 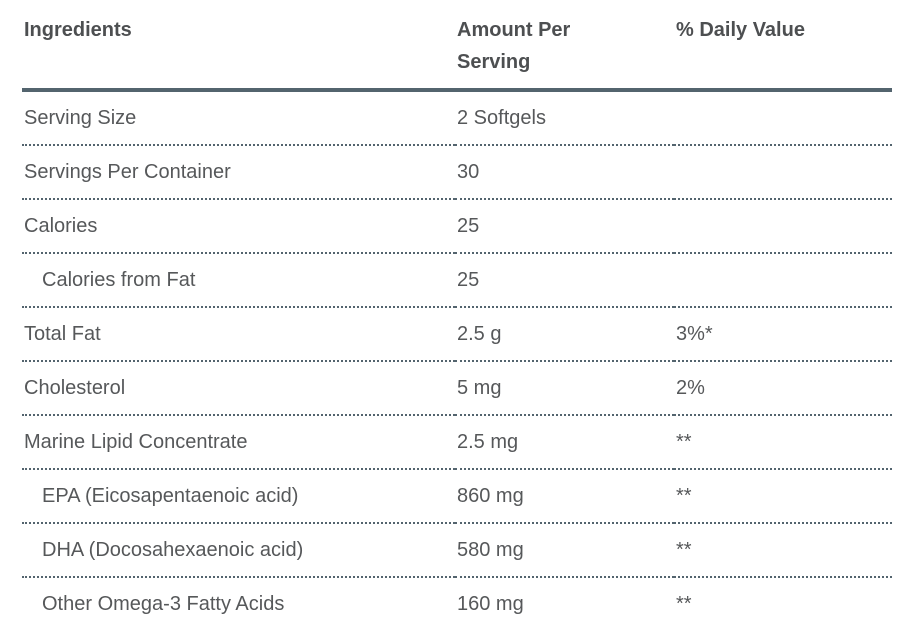 I want to click on column-header-ingredients-label: Ingredients, so click(x=78, y=30).